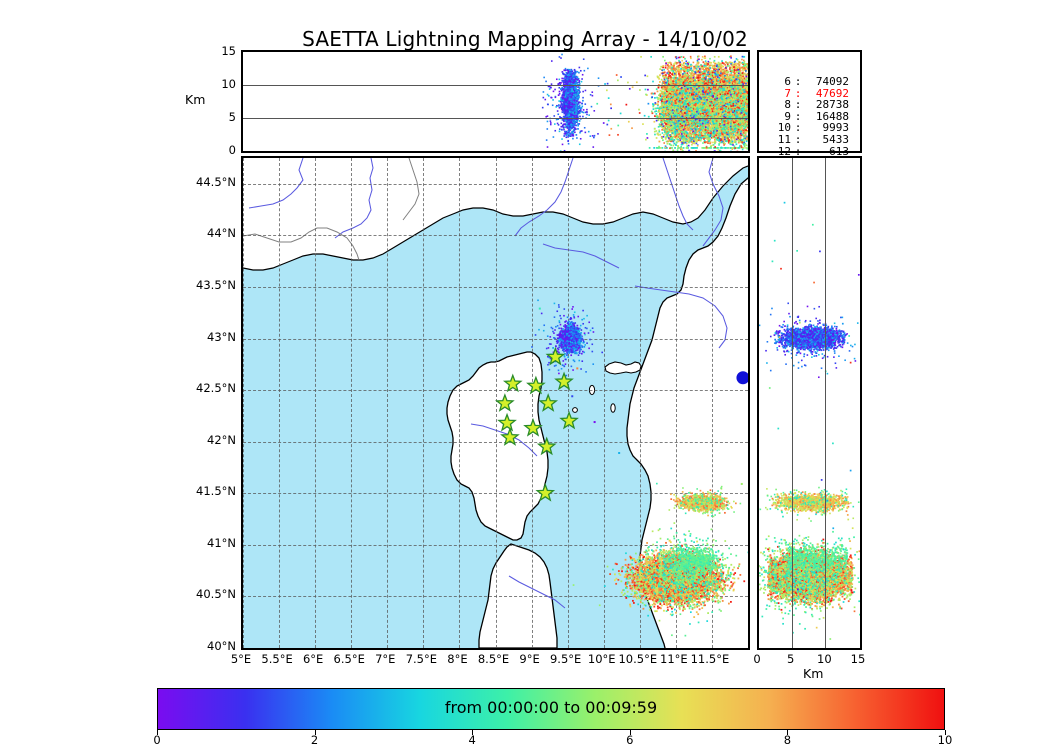 Image resolution: width=1050 pixels, height=750 pixels. Describe the element at coordinates (824, 659) in the screenshot. I see `right-xtick: 10` at that location.